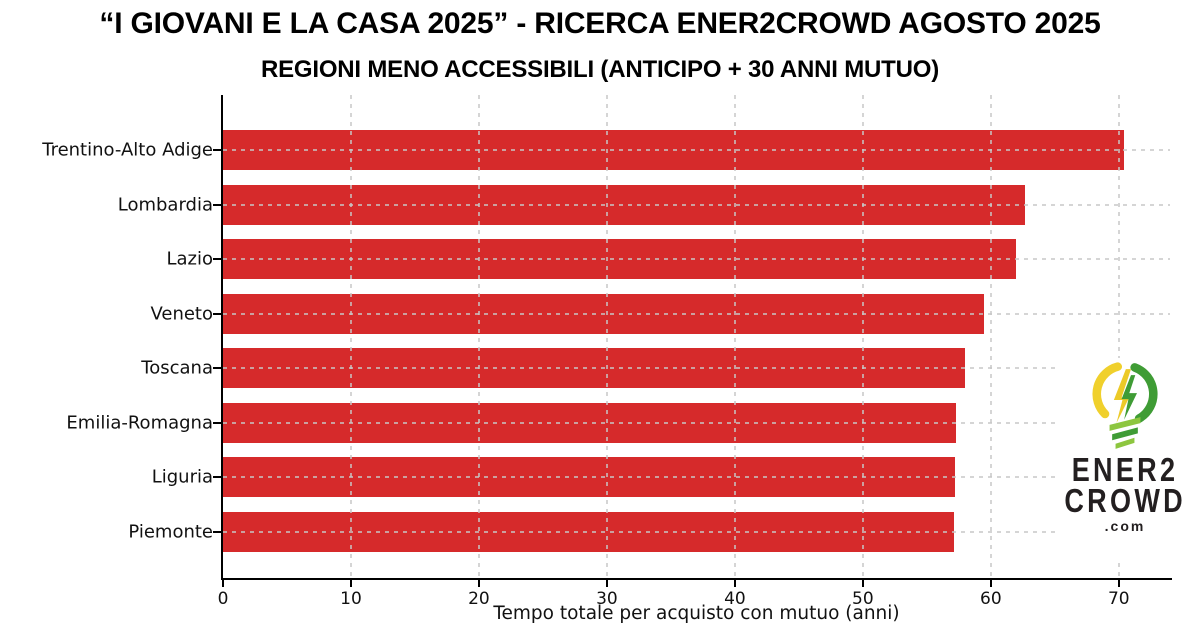 Image resolution: width=1200 pixels, height=635 pixels. What do you see at coordinates (217, 313) in the screenshot?
I see `y-tick-veneto` at bounding box center [217, 313].